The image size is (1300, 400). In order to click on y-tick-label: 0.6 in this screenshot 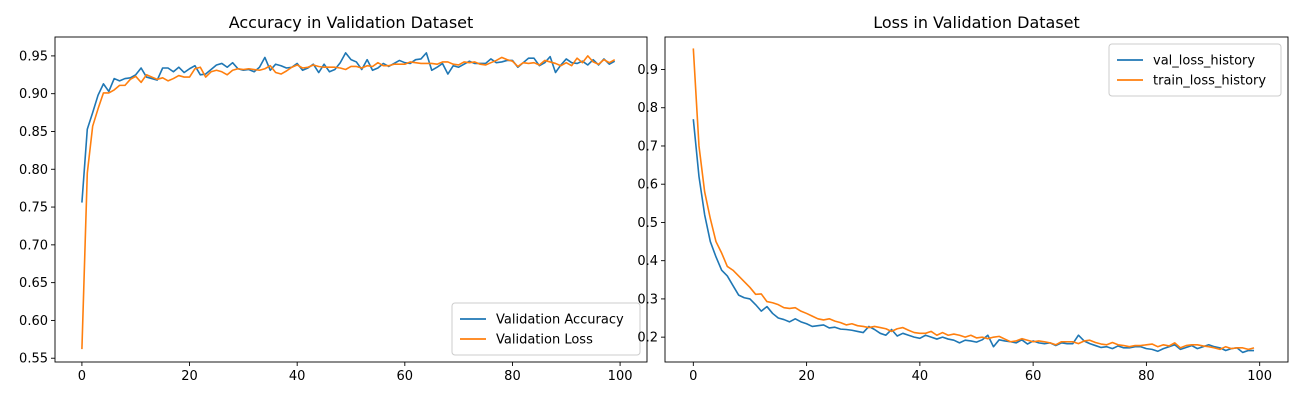, I will do `click(647, 185)`.